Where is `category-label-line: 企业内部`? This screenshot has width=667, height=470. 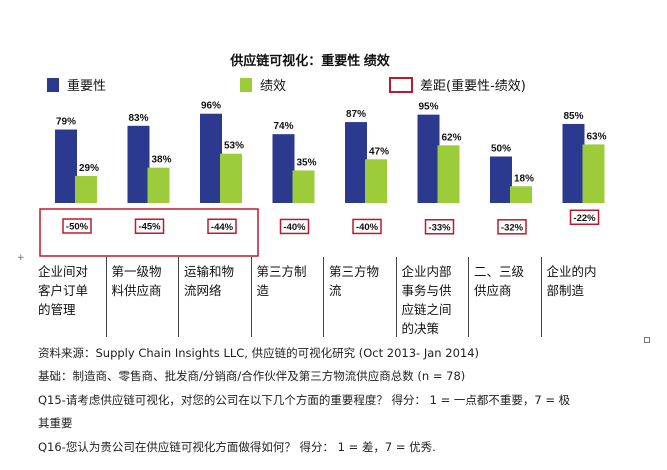 category-label-line: 企业内部 is located at coordinates (426, 271).